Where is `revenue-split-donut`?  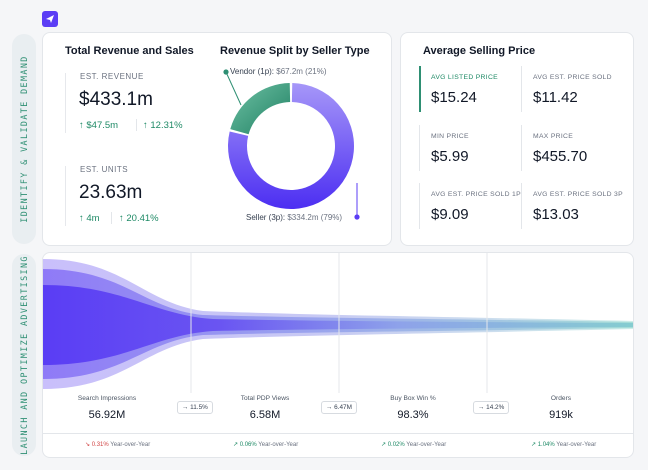 revenue-split-donut is located at coordinates (291, 144).